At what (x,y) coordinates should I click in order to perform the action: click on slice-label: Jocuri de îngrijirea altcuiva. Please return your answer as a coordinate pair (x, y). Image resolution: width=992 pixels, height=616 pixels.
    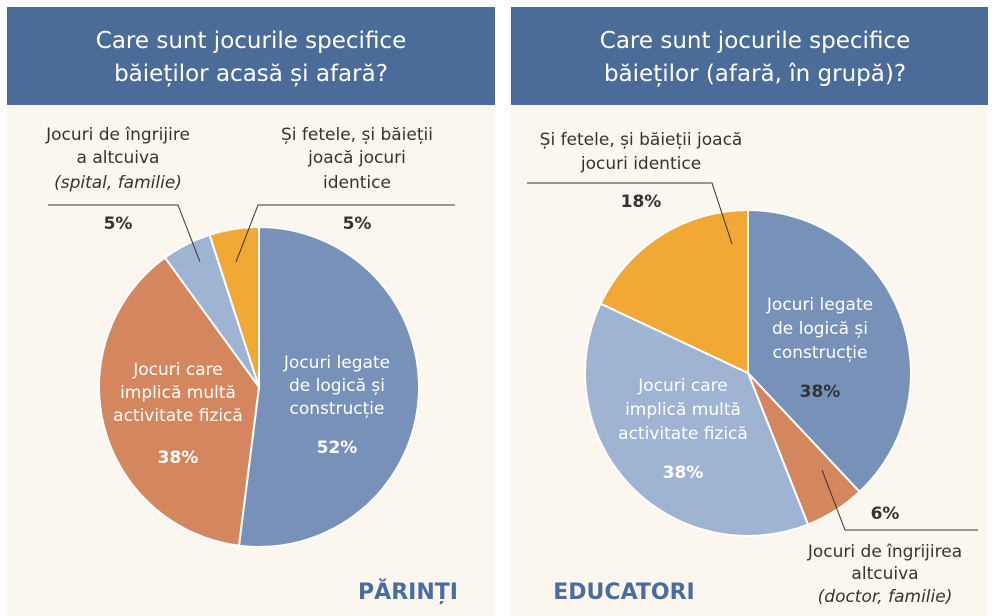
    Looking at the image, I should click on (884, 563).